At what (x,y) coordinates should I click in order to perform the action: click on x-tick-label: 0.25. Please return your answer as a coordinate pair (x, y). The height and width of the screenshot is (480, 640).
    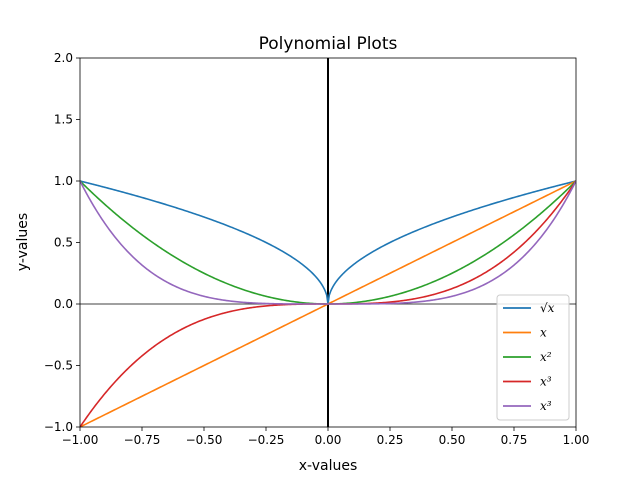
    Looking at the image, I should click on (390, 440).